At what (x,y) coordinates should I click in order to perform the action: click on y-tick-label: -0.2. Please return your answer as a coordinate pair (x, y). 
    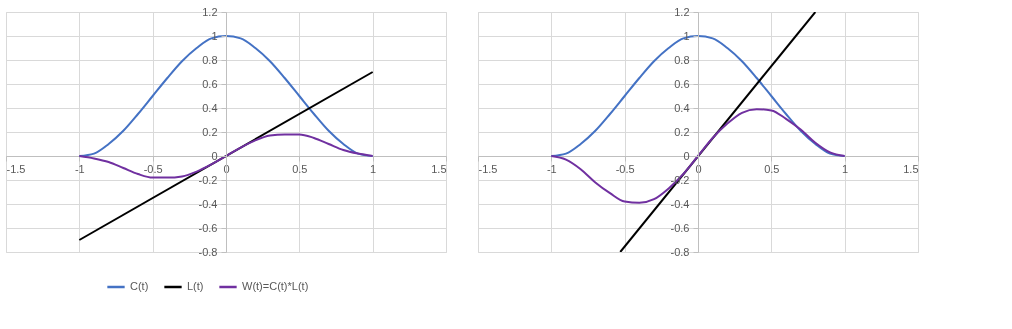
    Looking at the image, I should click on (208, 179).